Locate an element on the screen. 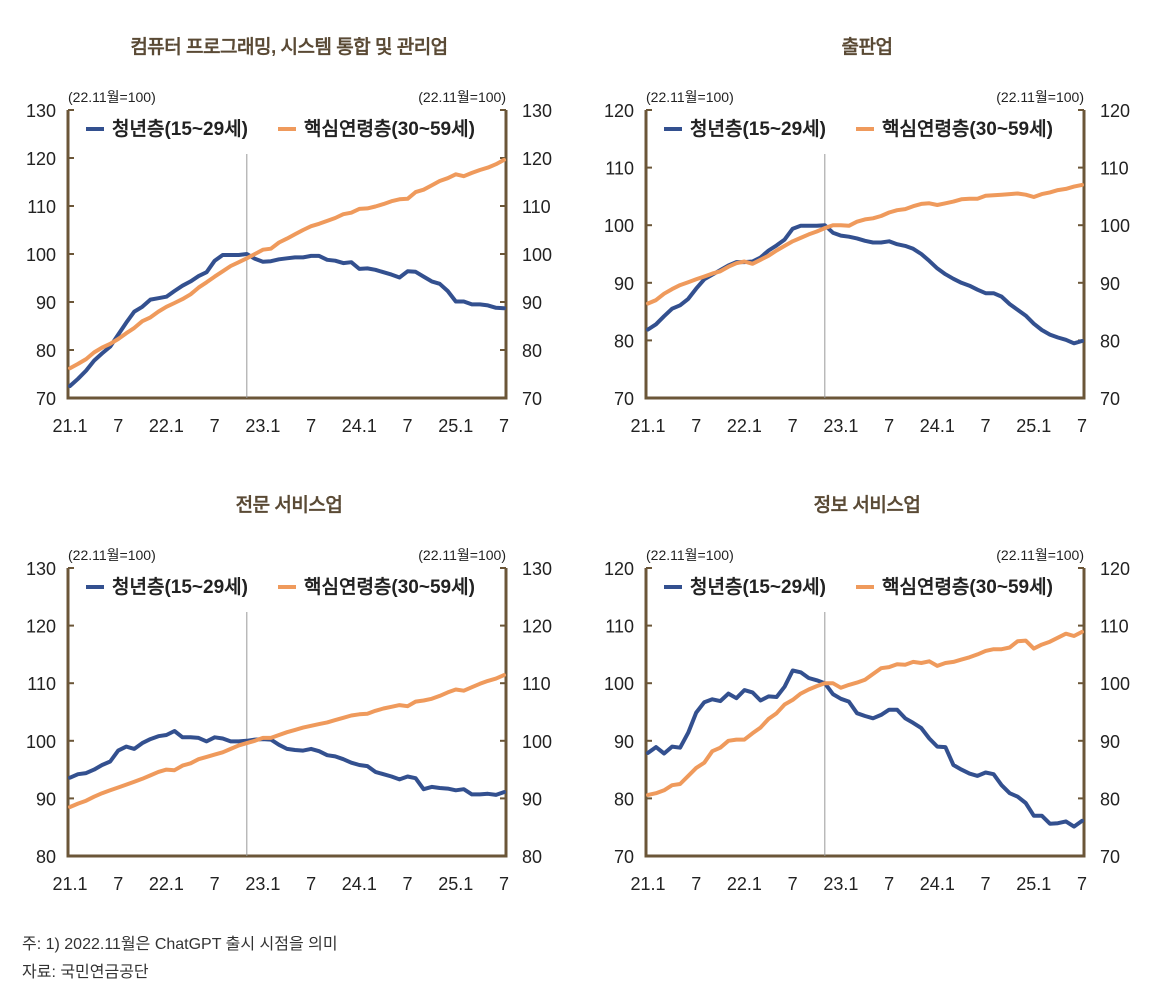 This screenshot has width=1156, height=994. chart-title: 출판업 is located at coordinates (867, 47).